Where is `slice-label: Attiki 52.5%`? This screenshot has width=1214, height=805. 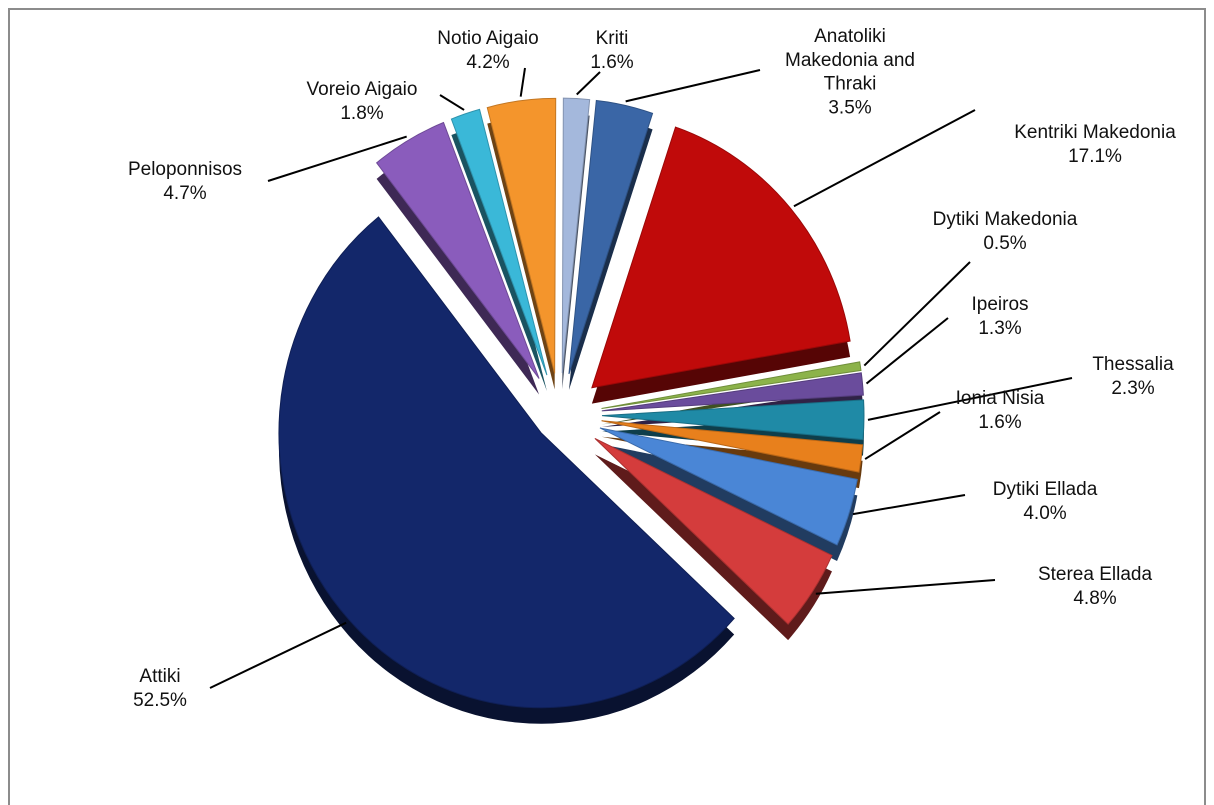
slice-label: Attiki 52.5% is located at coordinates (160, 688).